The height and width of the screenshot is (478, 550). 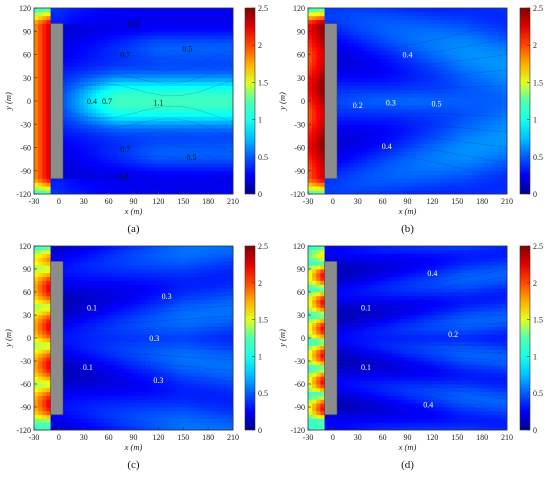 What do you see at coordinates (457, 201) in the screenshot?
I see `x-tick-label: 150` at bounding box center [457, 201].